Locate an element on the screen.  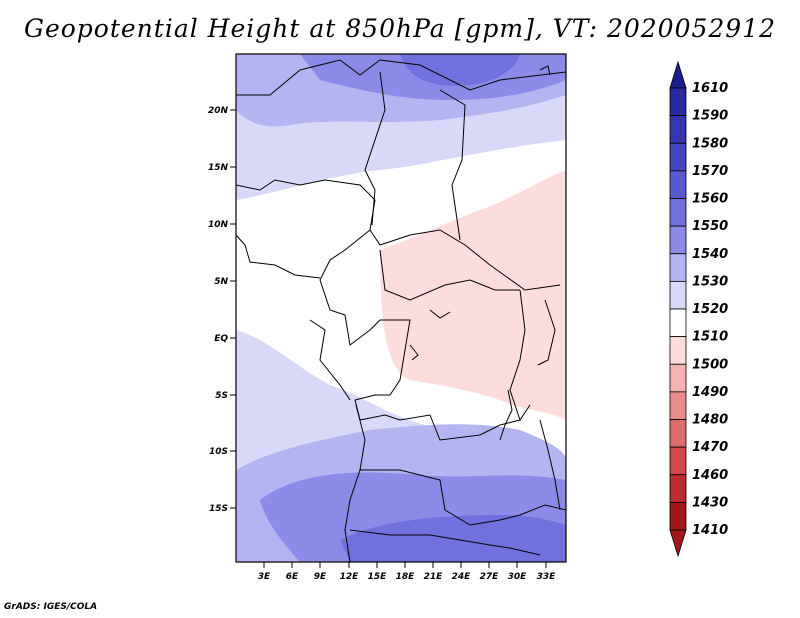
colorbar-label: 1550 is located at coordinates (710, 226).